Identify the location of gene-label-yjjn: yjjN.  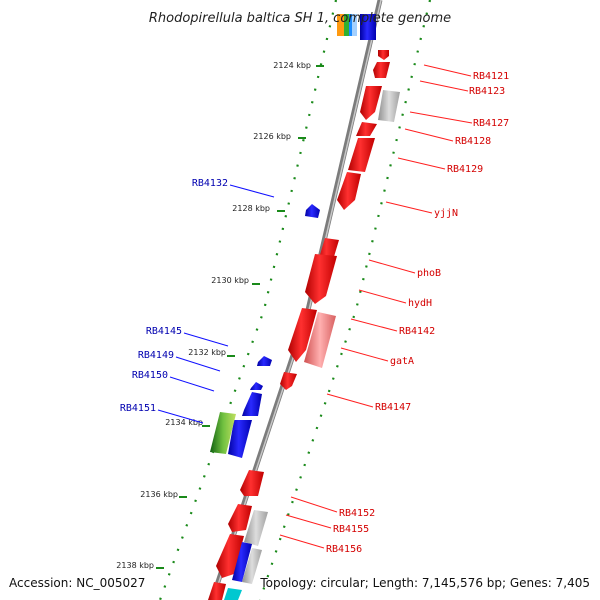
(446, 213).